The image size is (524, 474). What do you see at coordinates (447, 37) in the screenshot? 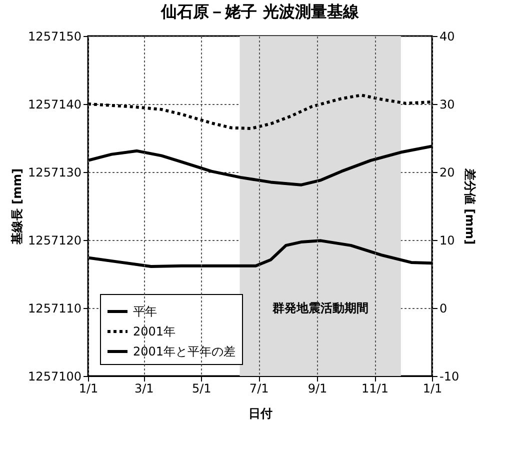
I see `y2-tick-label: 40` at bounding box center [447, 37].